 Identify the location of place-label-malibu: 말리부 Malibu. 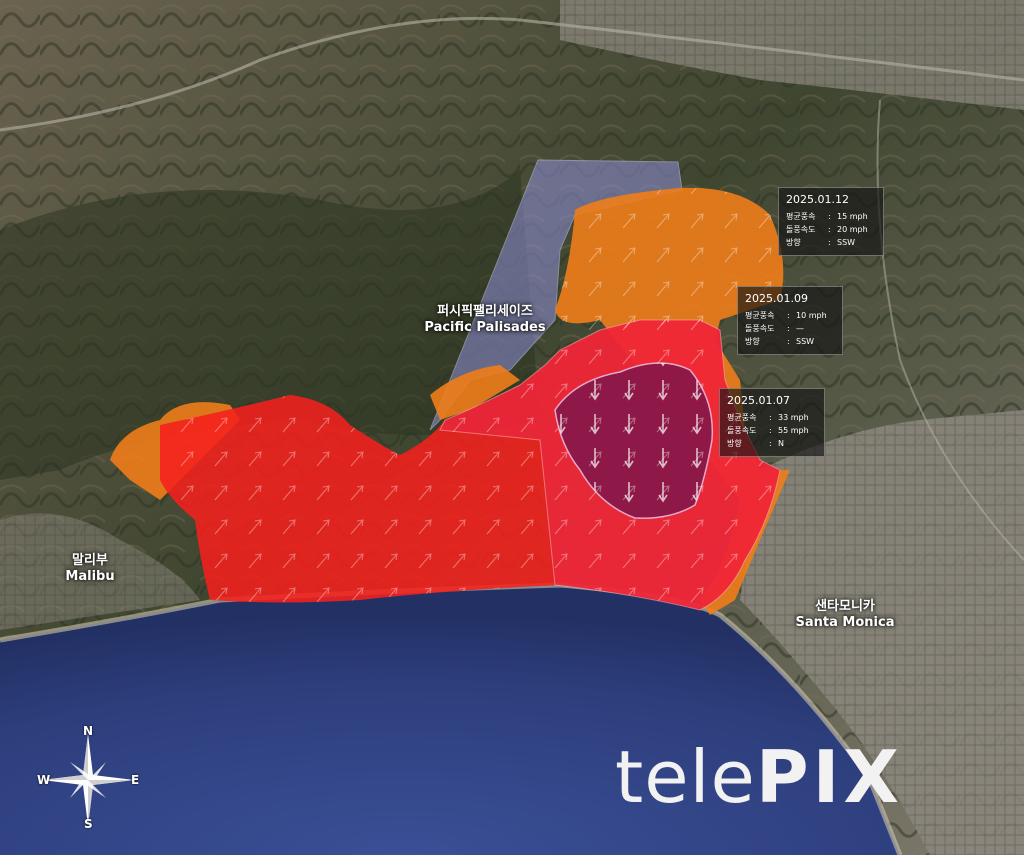
(90, 569).